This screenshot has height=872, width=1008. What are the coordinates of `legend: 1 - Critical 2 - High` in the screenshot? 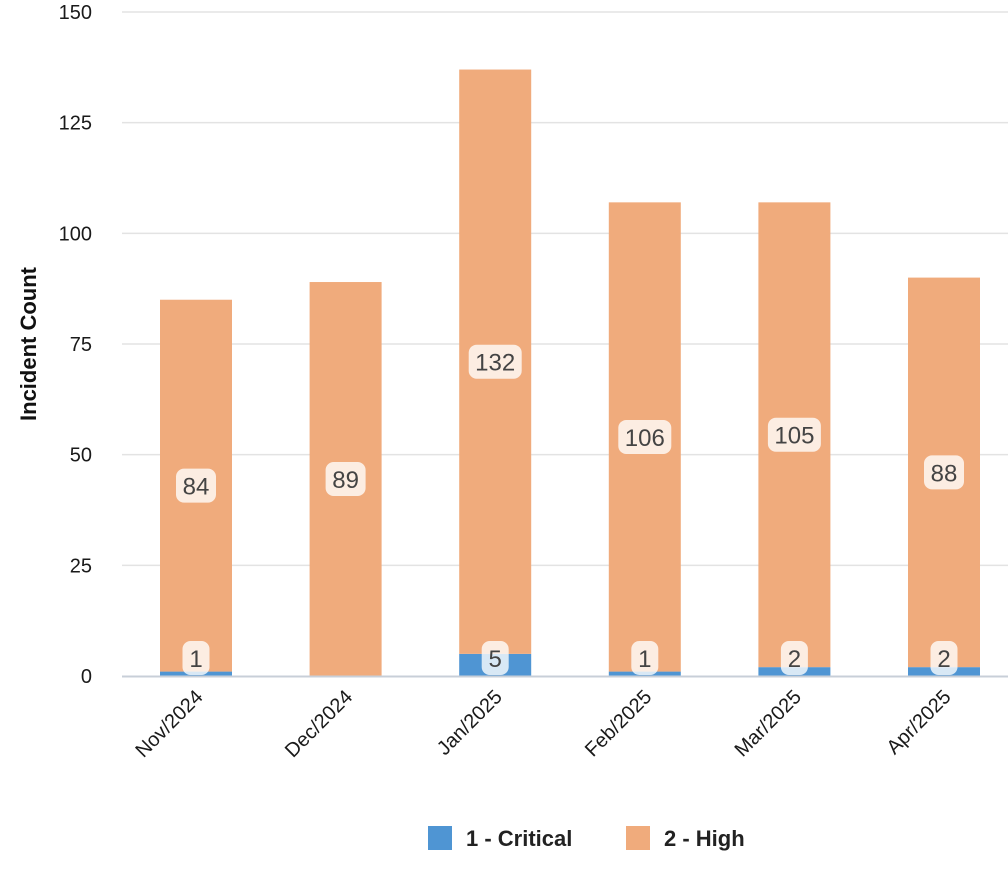 It's located at (586, 838).